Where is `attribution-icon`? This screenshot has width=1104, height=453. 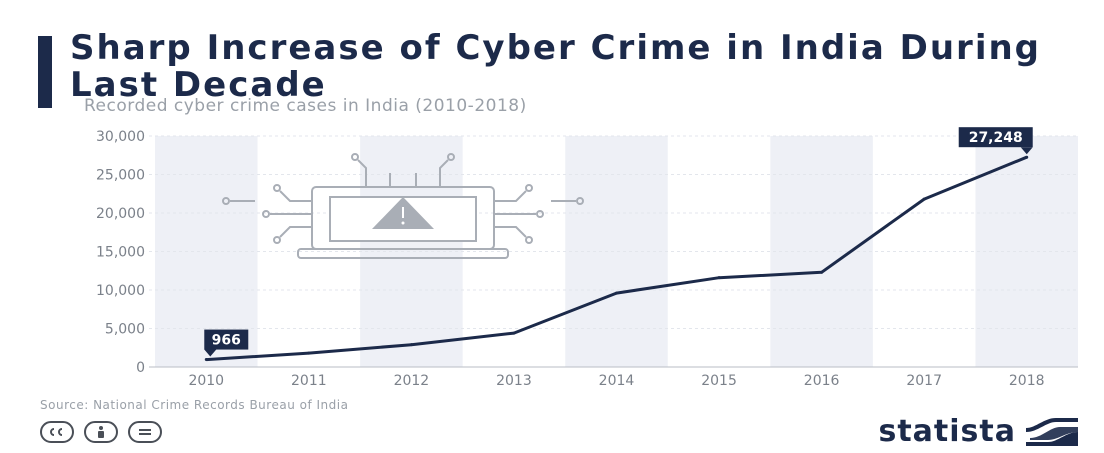 attribution-icon is located at coordinates (101, 432).